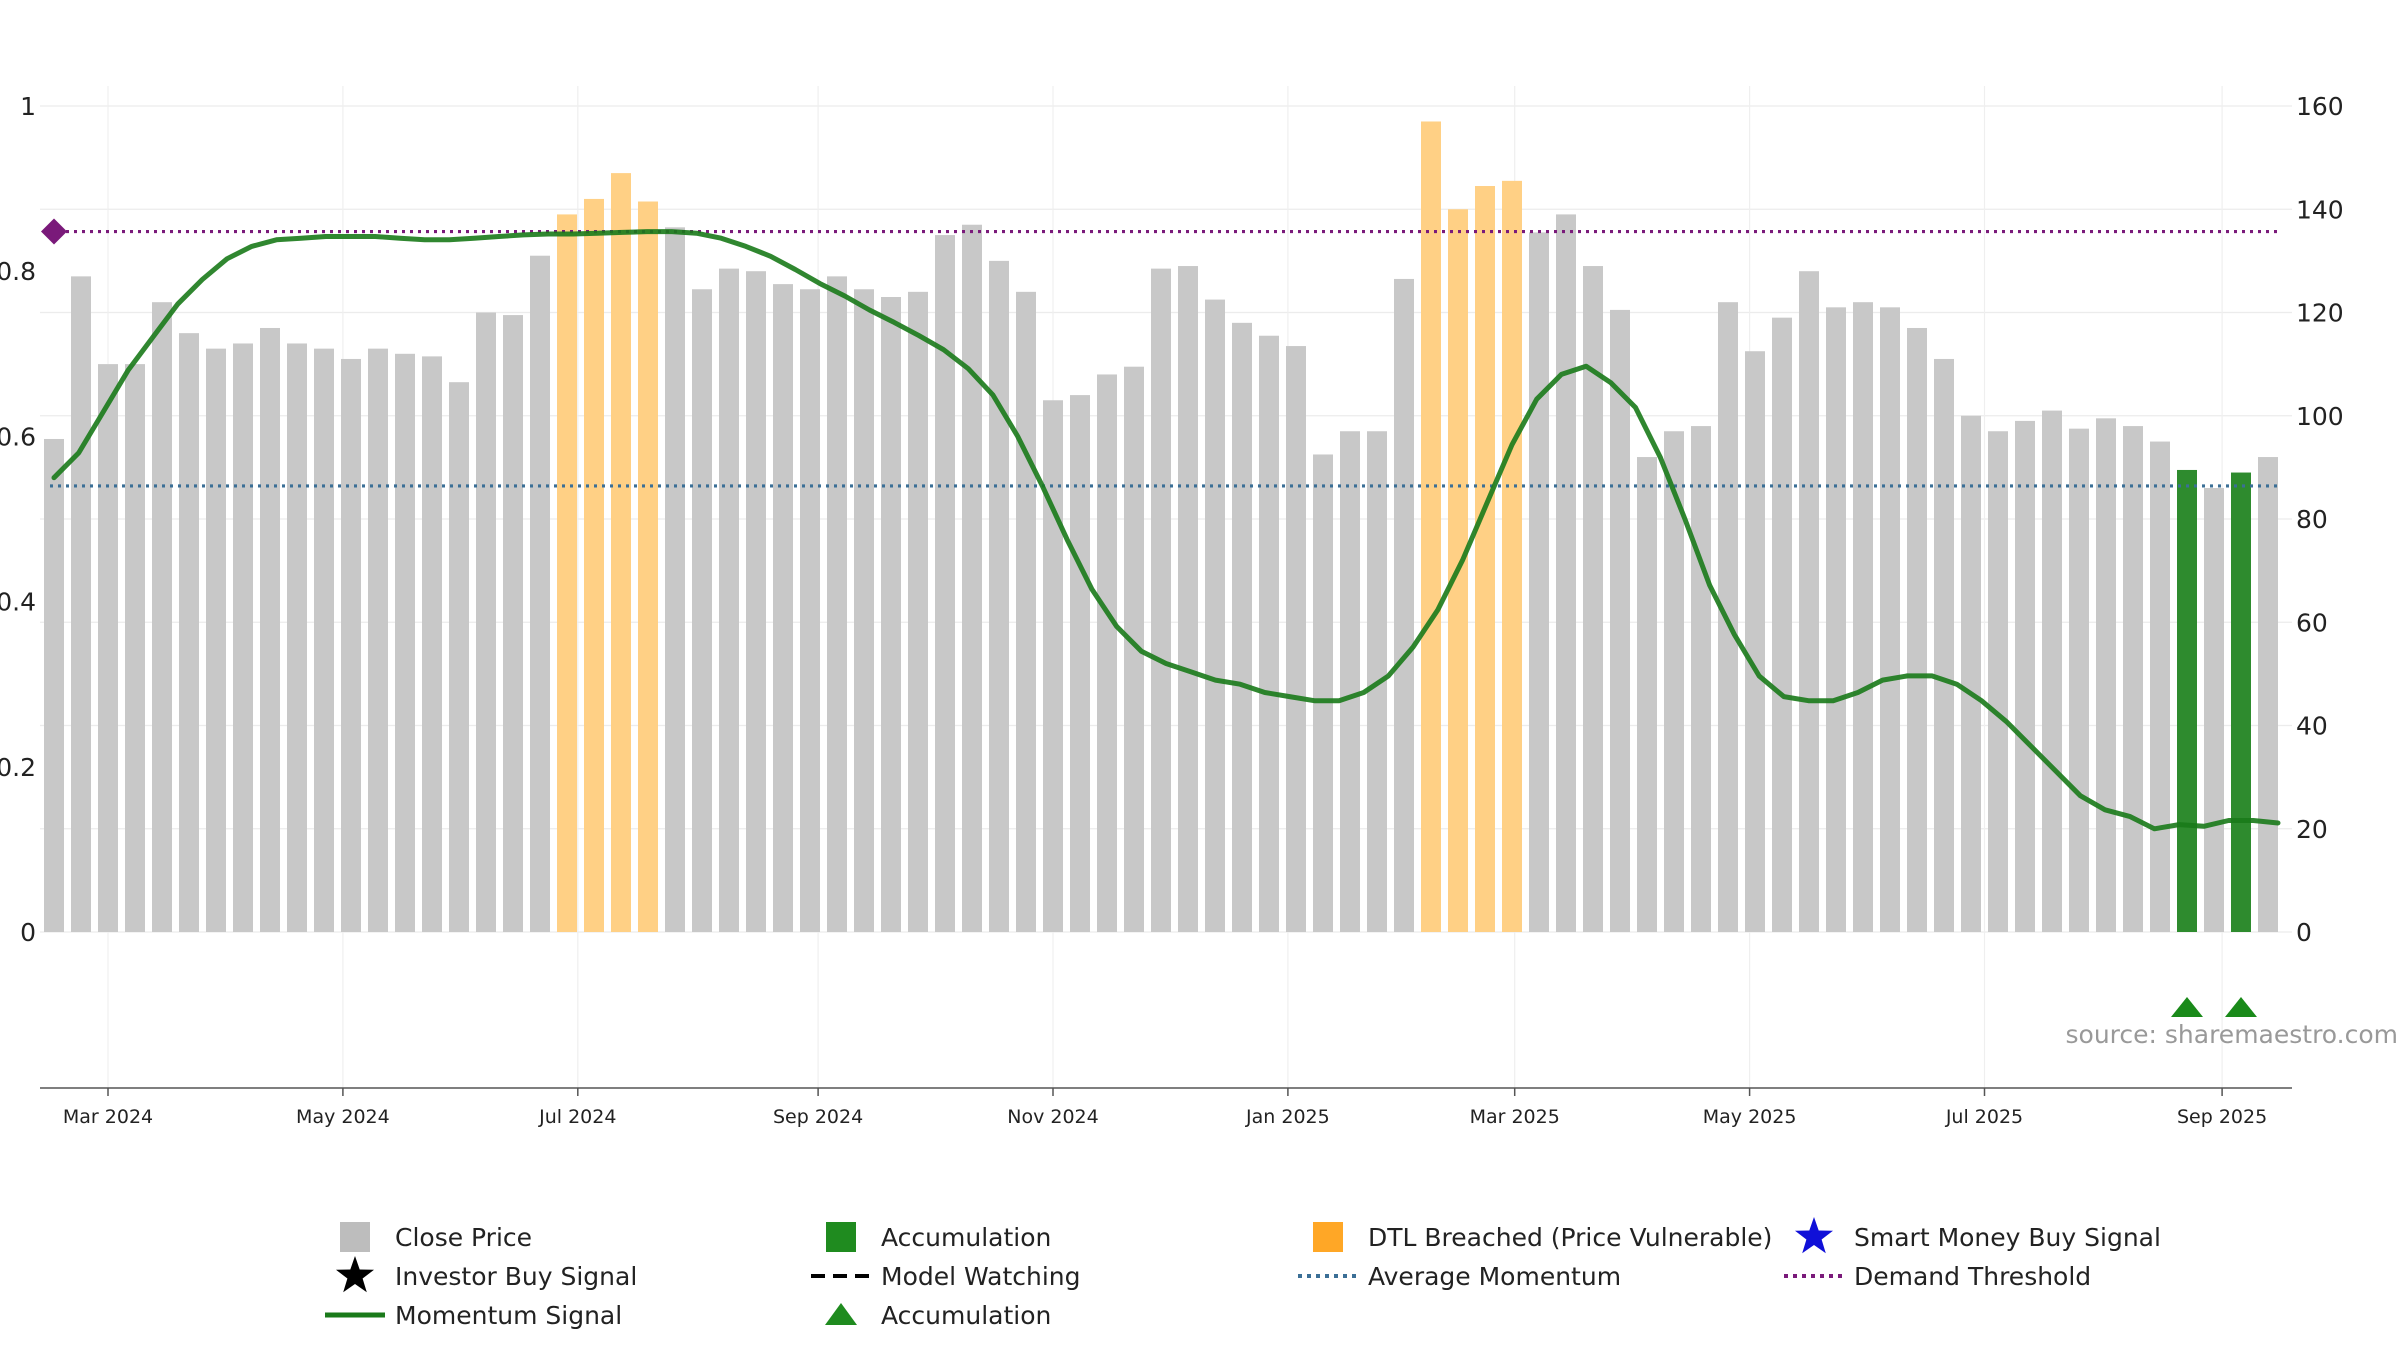  I want to click on left-tick-label: 0.4, so click(18, 602).